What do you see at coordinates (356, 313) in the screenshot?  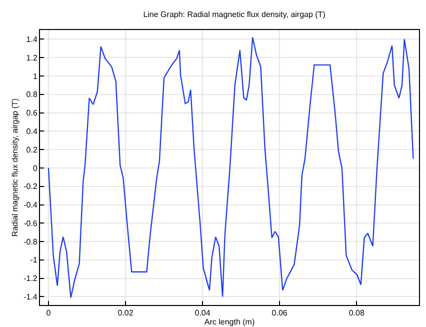 I see `x-tick-label: 0.08` at bounding box center [356, 313].